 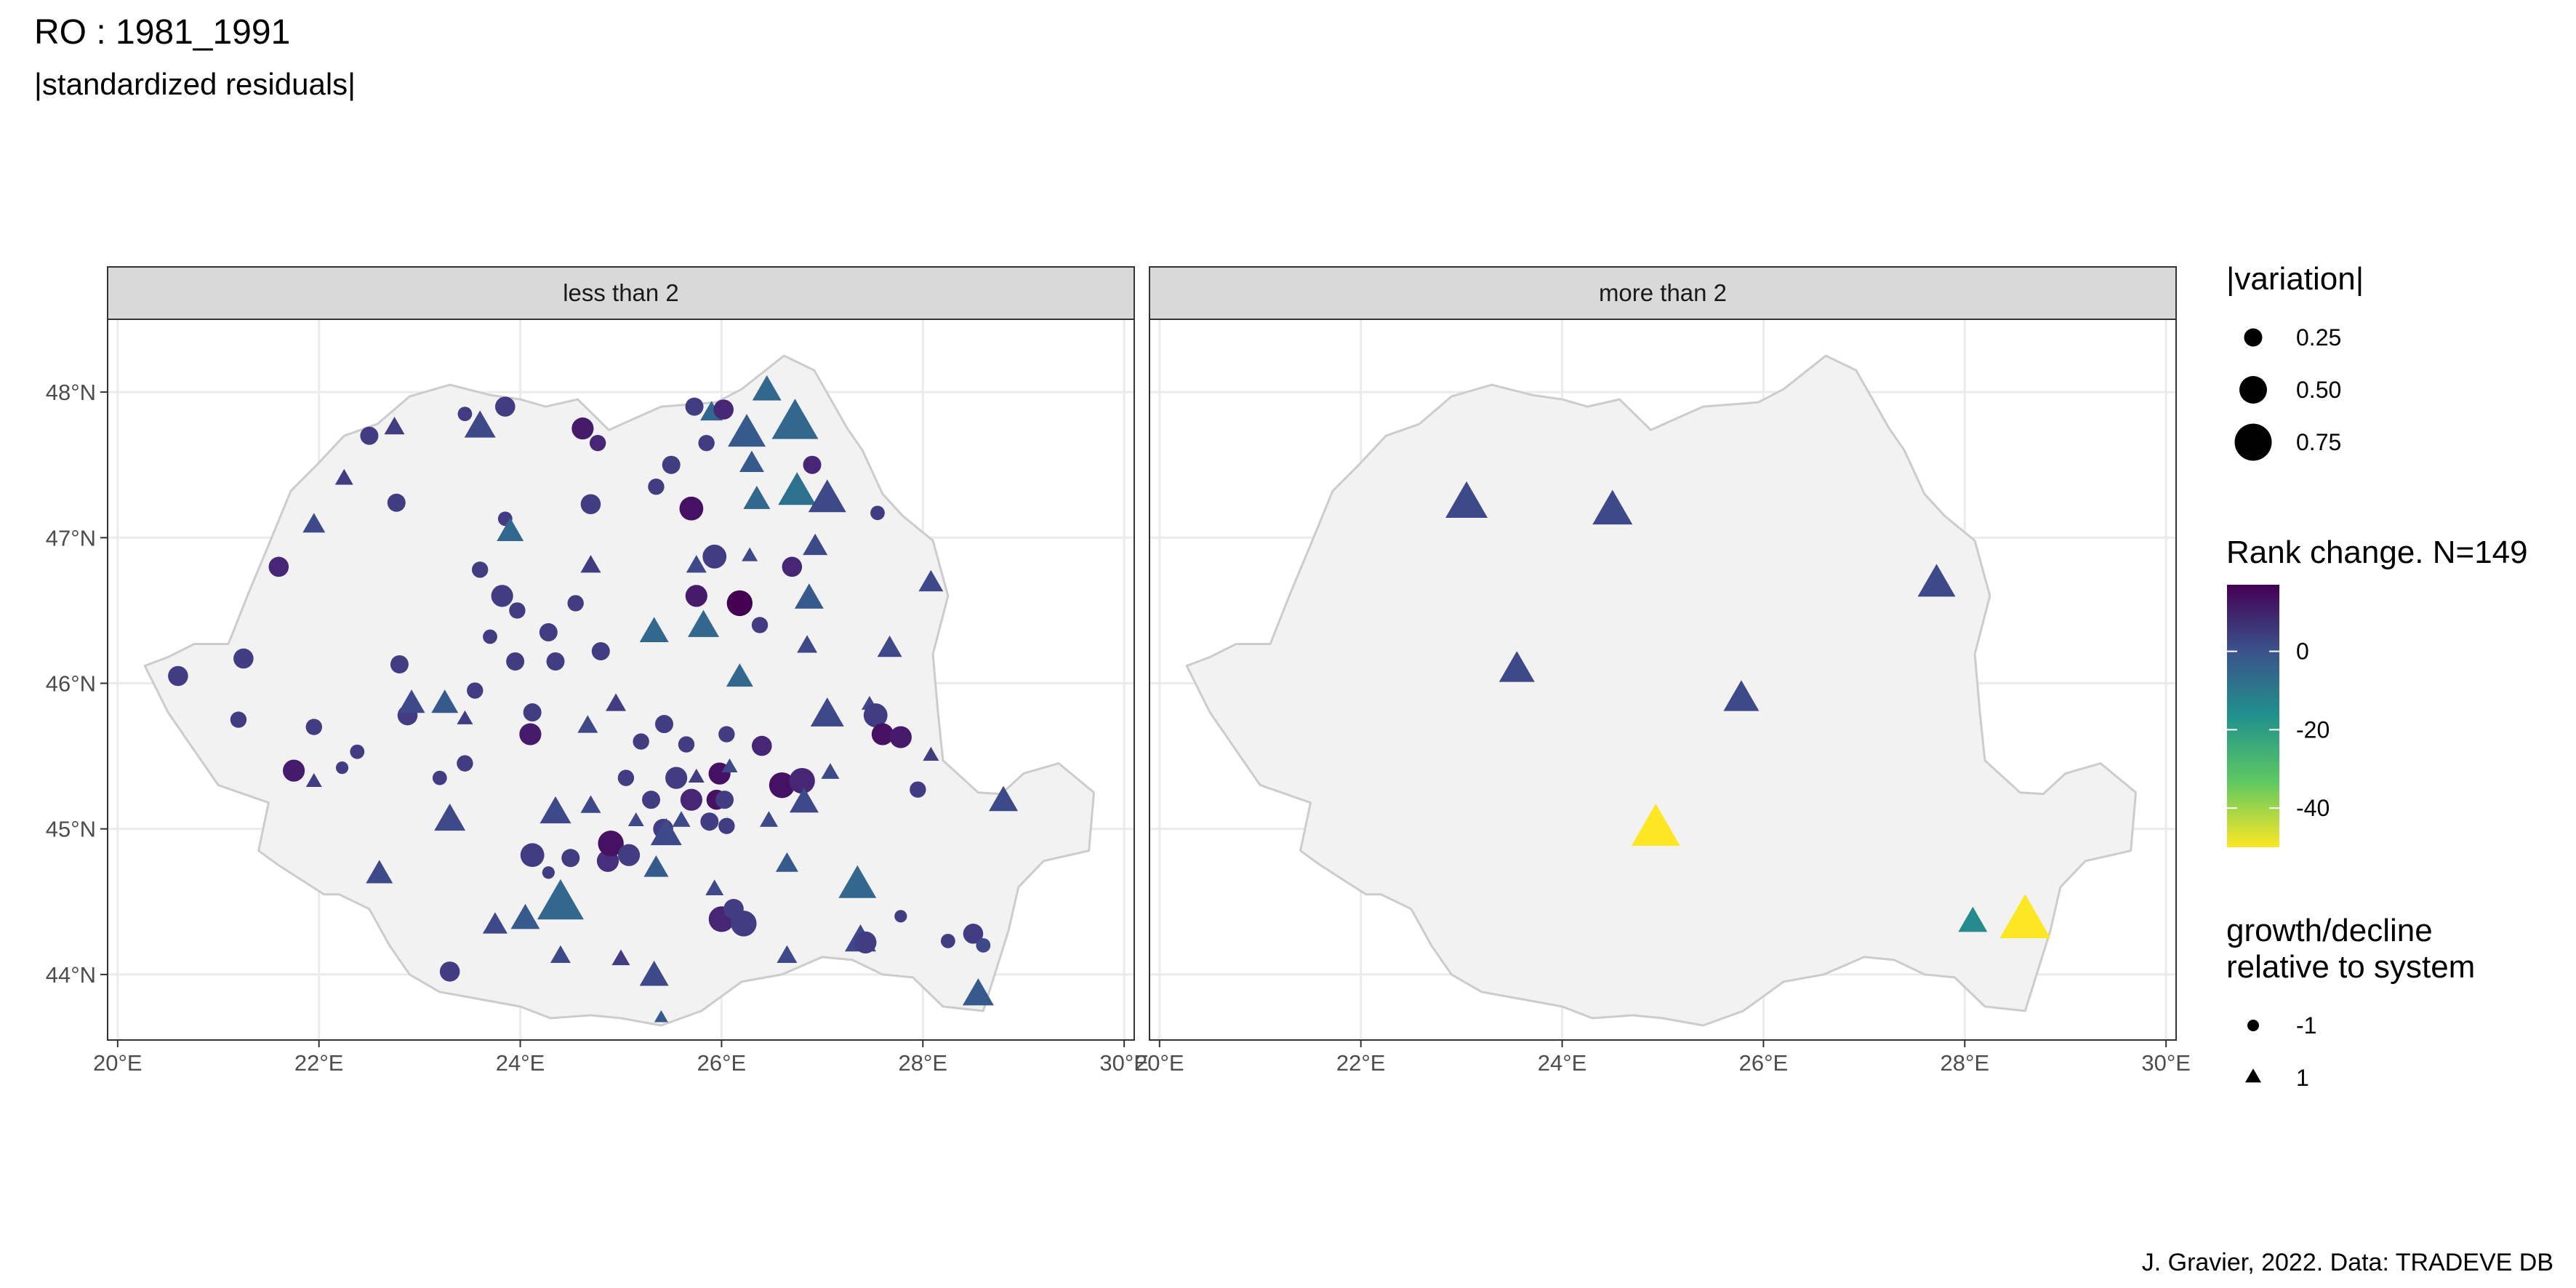 I want to click on y-tick-label: 45°N, so click(x=71, y=829).